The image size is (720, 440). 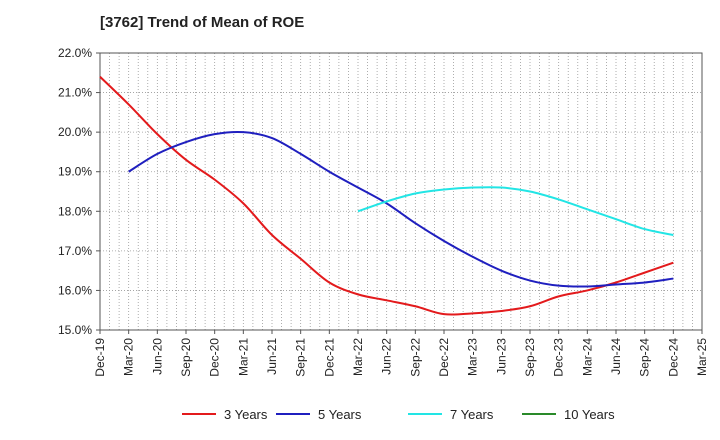 What do you see at coordinates (444, 357) in the screenshot?
I see `x-tick-label: Dec-22` at bounding box center [444, 357].